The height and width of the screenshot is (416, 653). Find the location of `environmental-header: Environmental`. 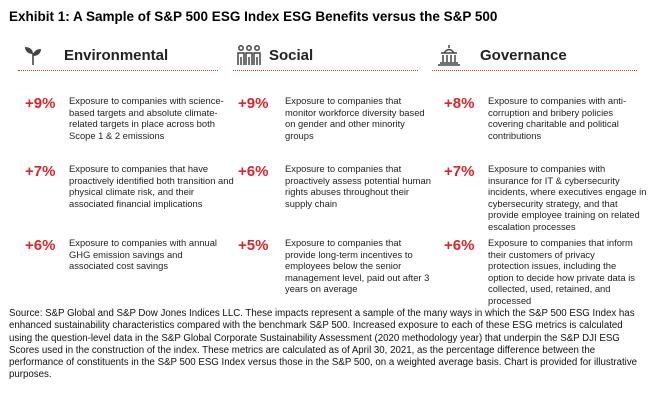

environmental-header: Environmental is located at coordinates (120, 60).